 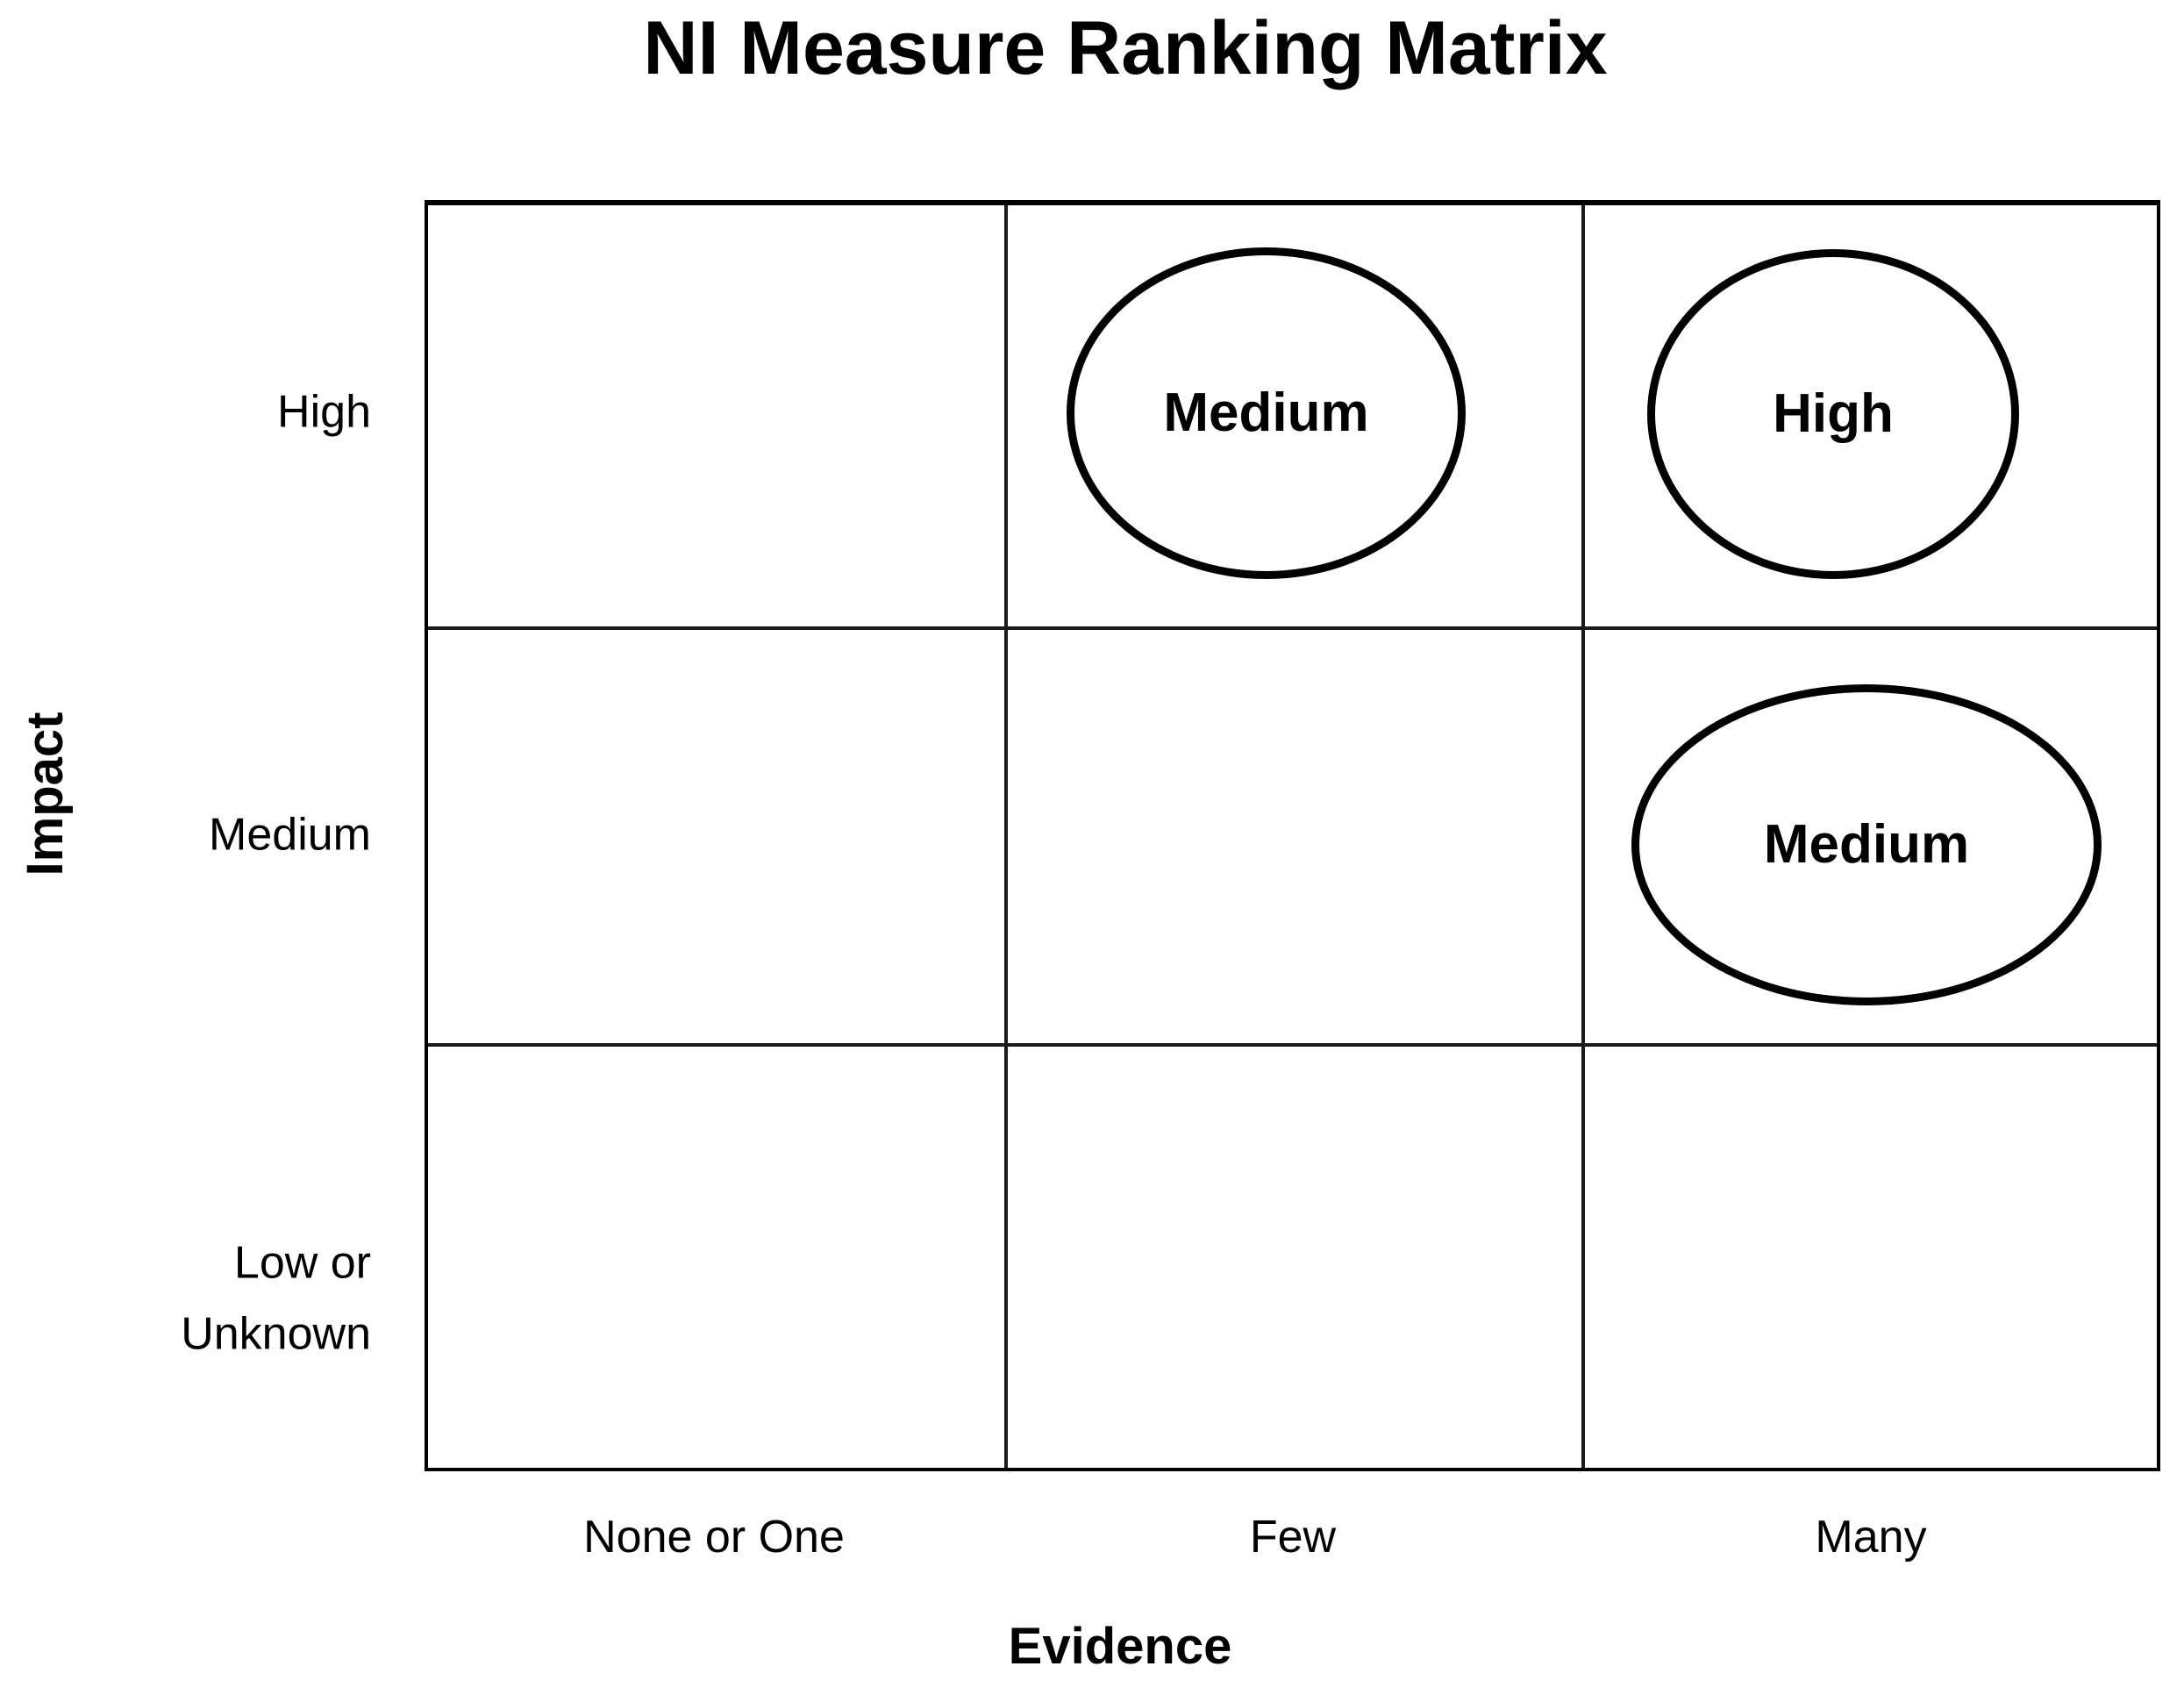 I want to click on y-tick-medium: Medium, so click(x=290, y=835).